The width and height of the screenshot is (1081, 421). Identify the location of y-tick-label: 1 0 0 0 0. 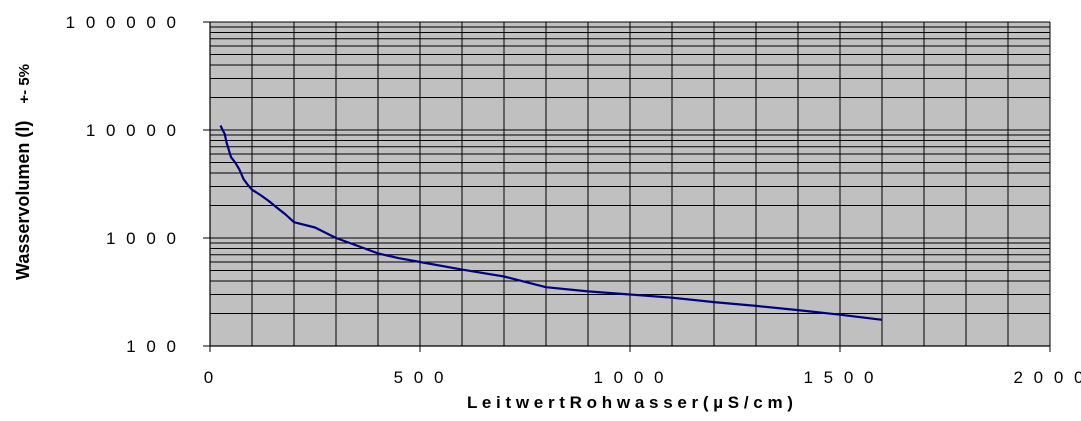
(132, 130).